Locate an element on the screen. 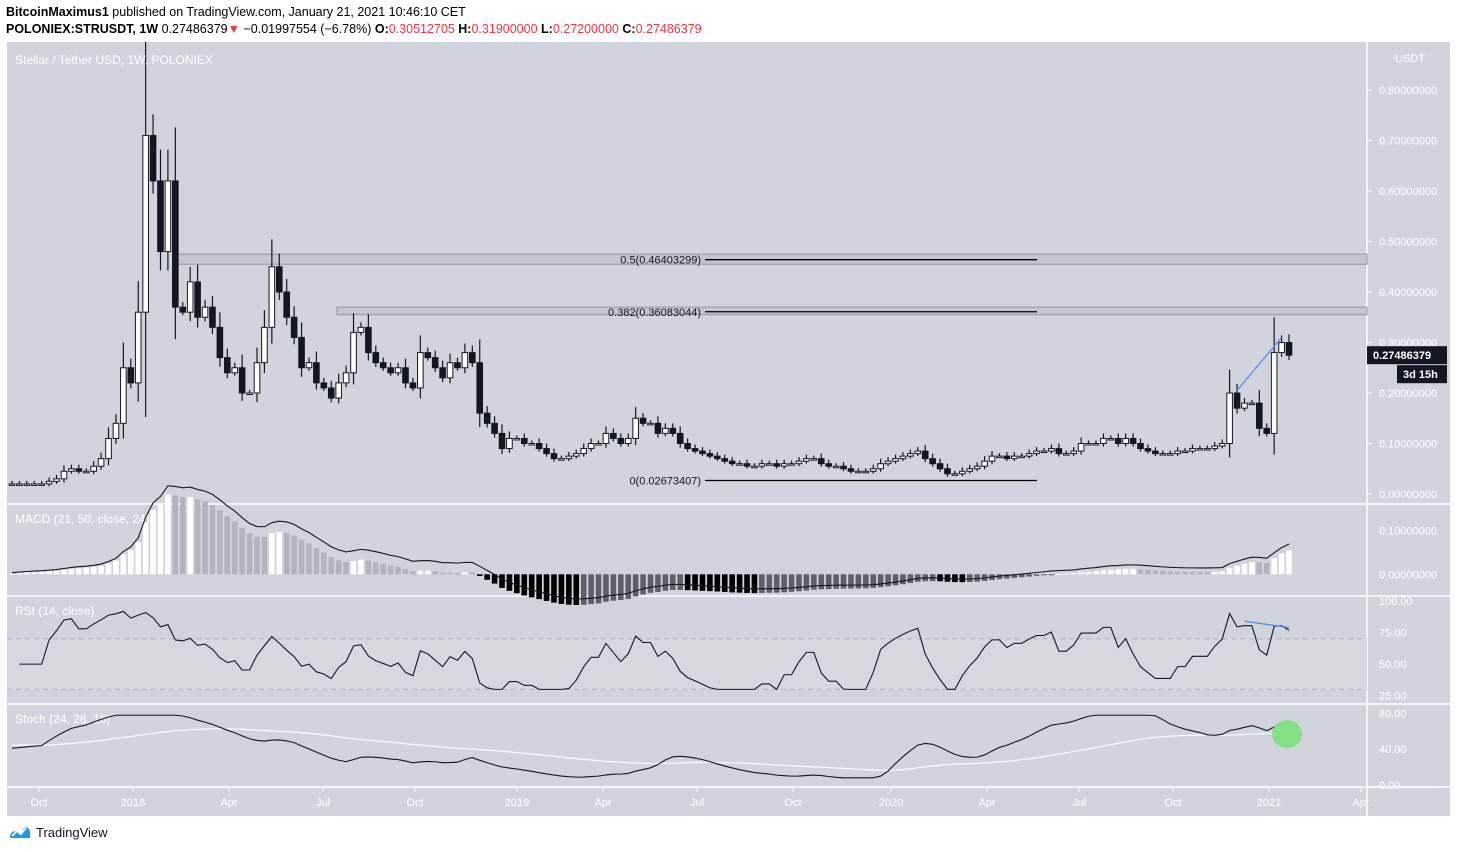 Image resolution: width=1457 pixels, height=852 pixels. svg-text:Stellar / Tether USD, 1W, POLO: Stellar / Tether USD, 1W, POLONIEX is located at coordinates (114, 60).